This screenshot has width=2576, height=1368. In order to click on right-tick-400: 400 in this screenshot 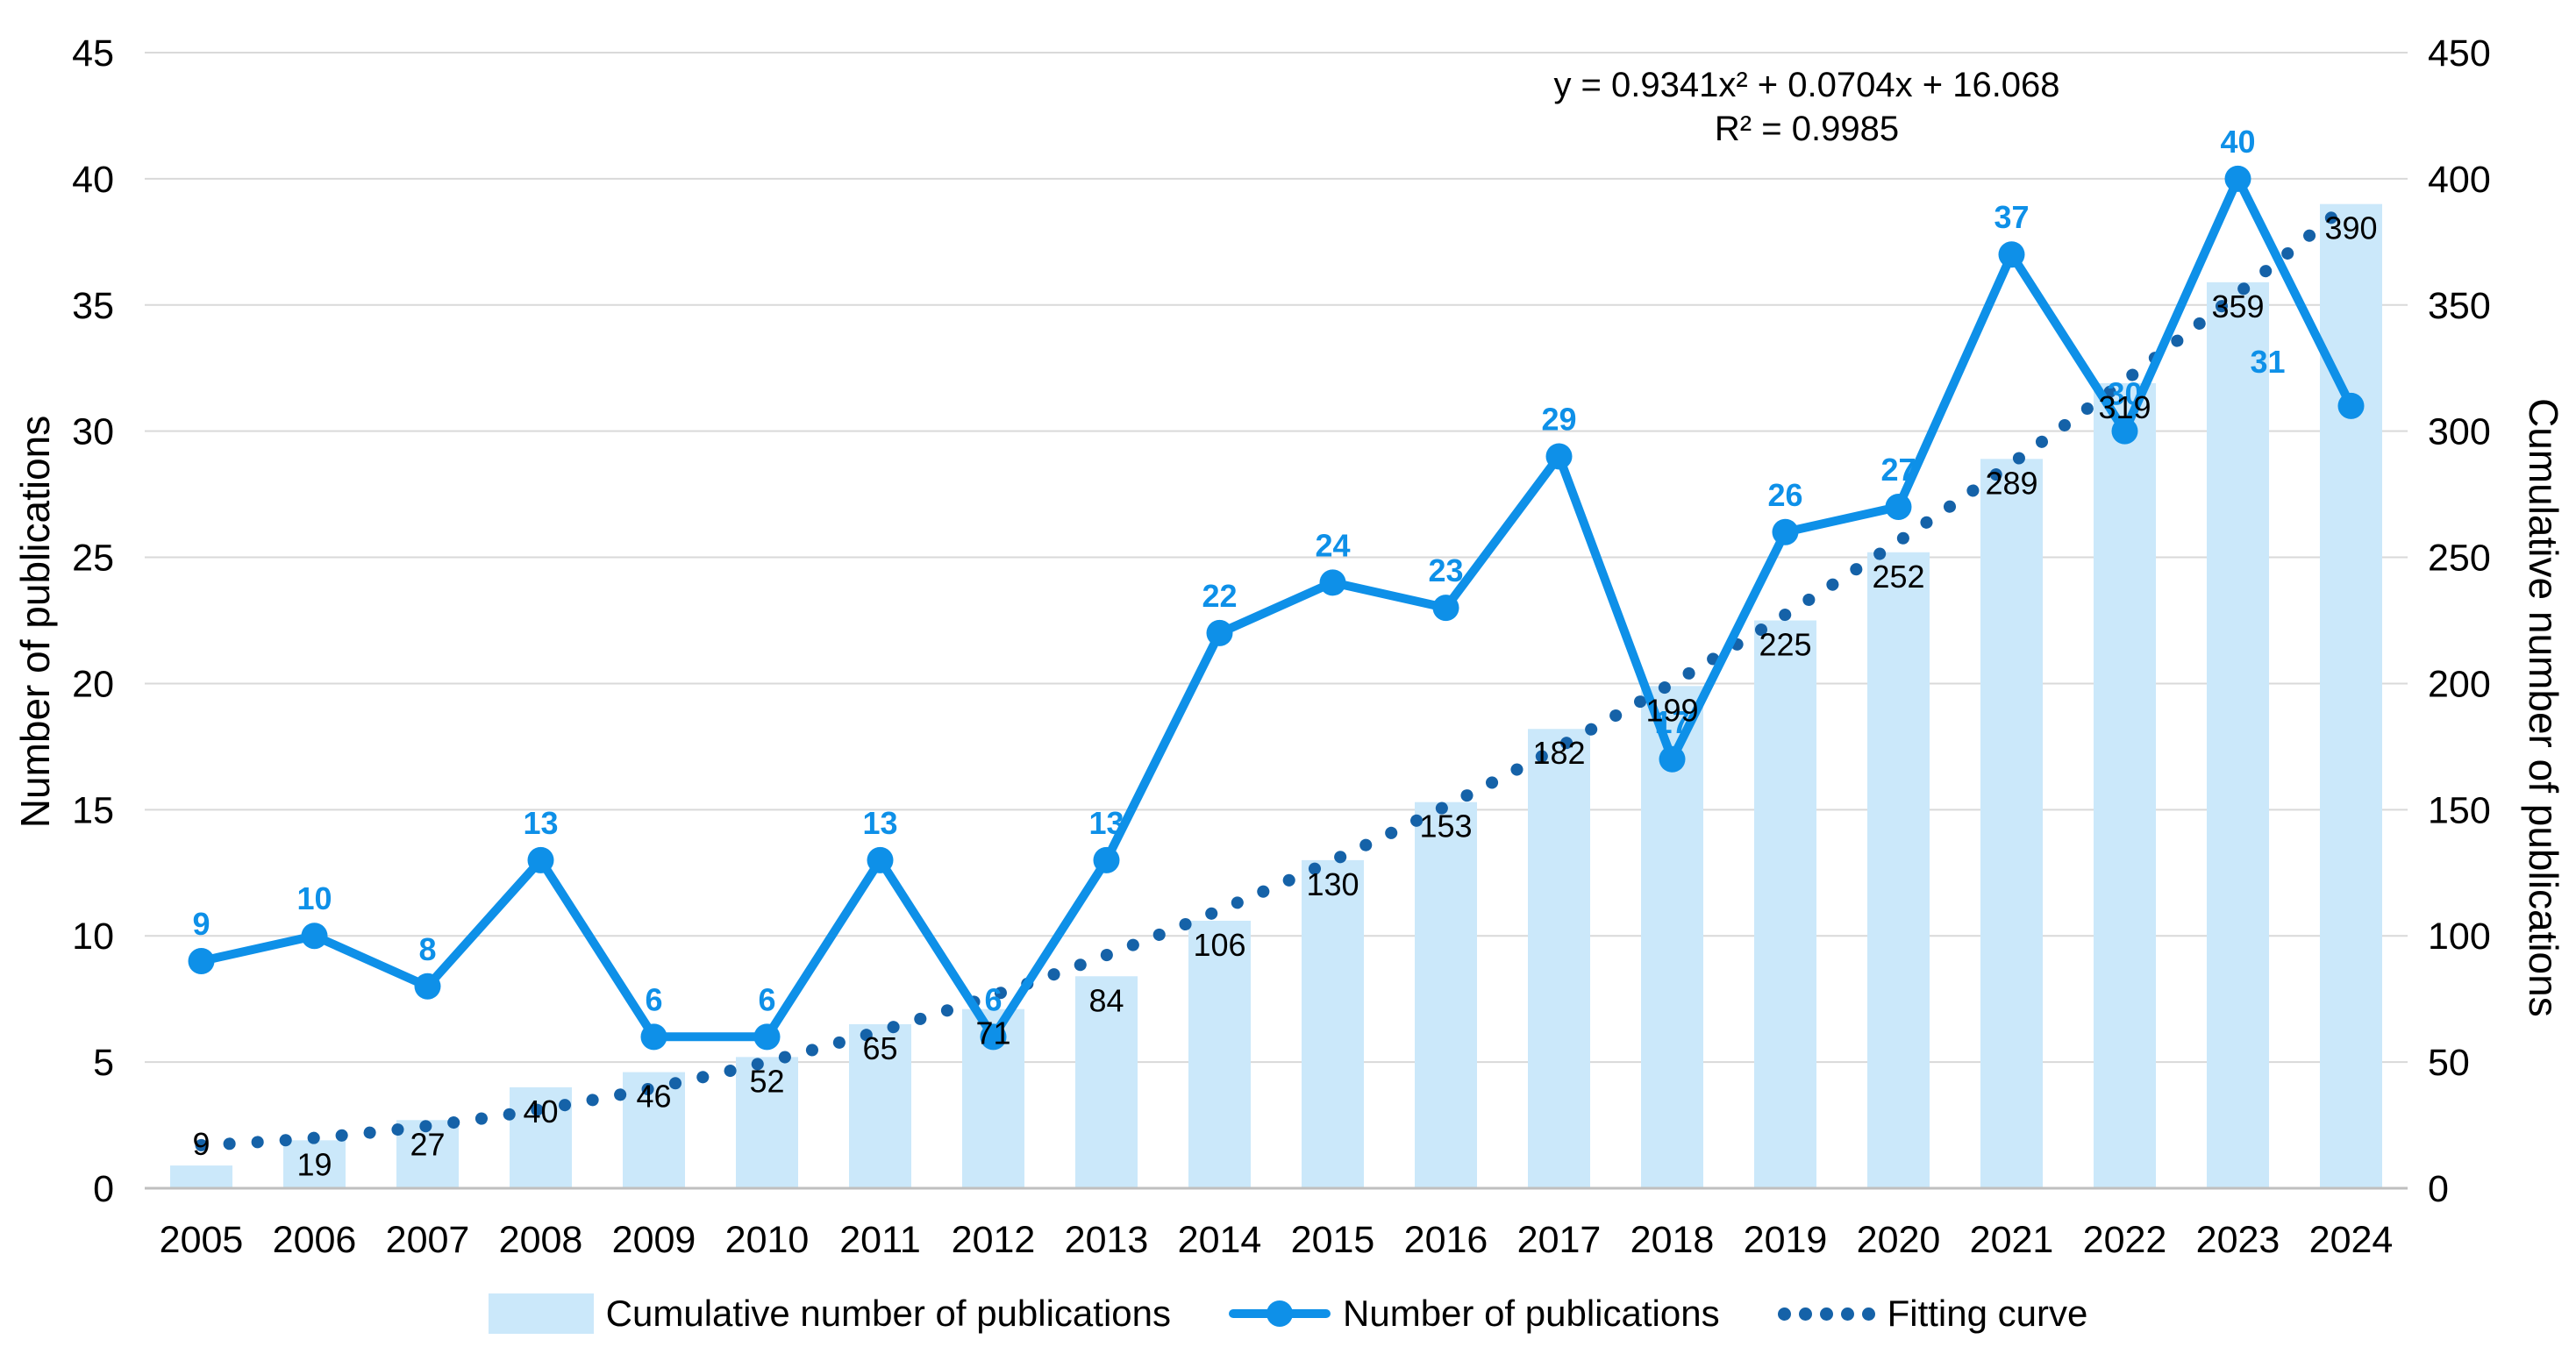, I will do `click(2460, 180)`.